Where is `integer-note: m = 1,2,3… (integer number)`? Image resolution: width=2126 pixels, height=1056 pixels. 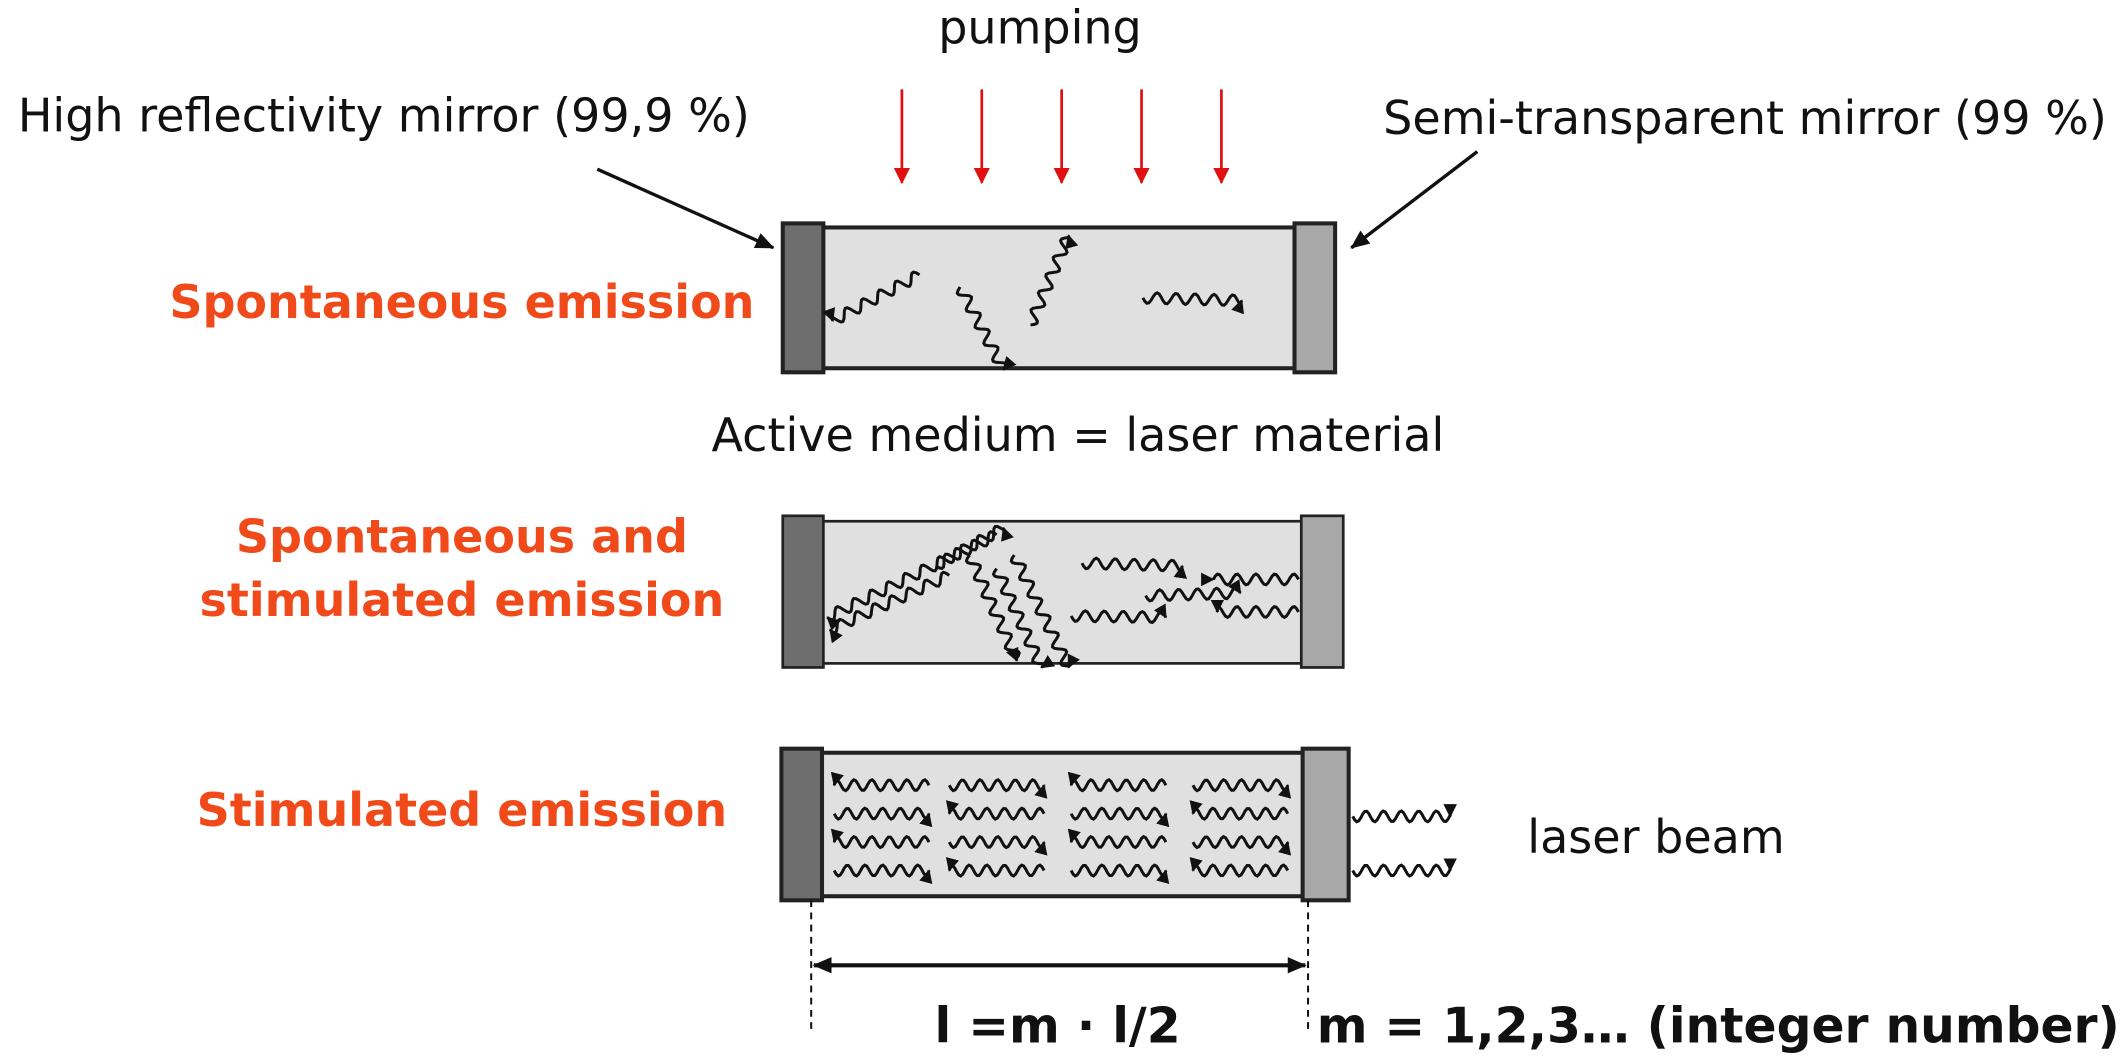 integer-note: m = 1,2,3… (integer number) is located at coordinates (1718, 1026).